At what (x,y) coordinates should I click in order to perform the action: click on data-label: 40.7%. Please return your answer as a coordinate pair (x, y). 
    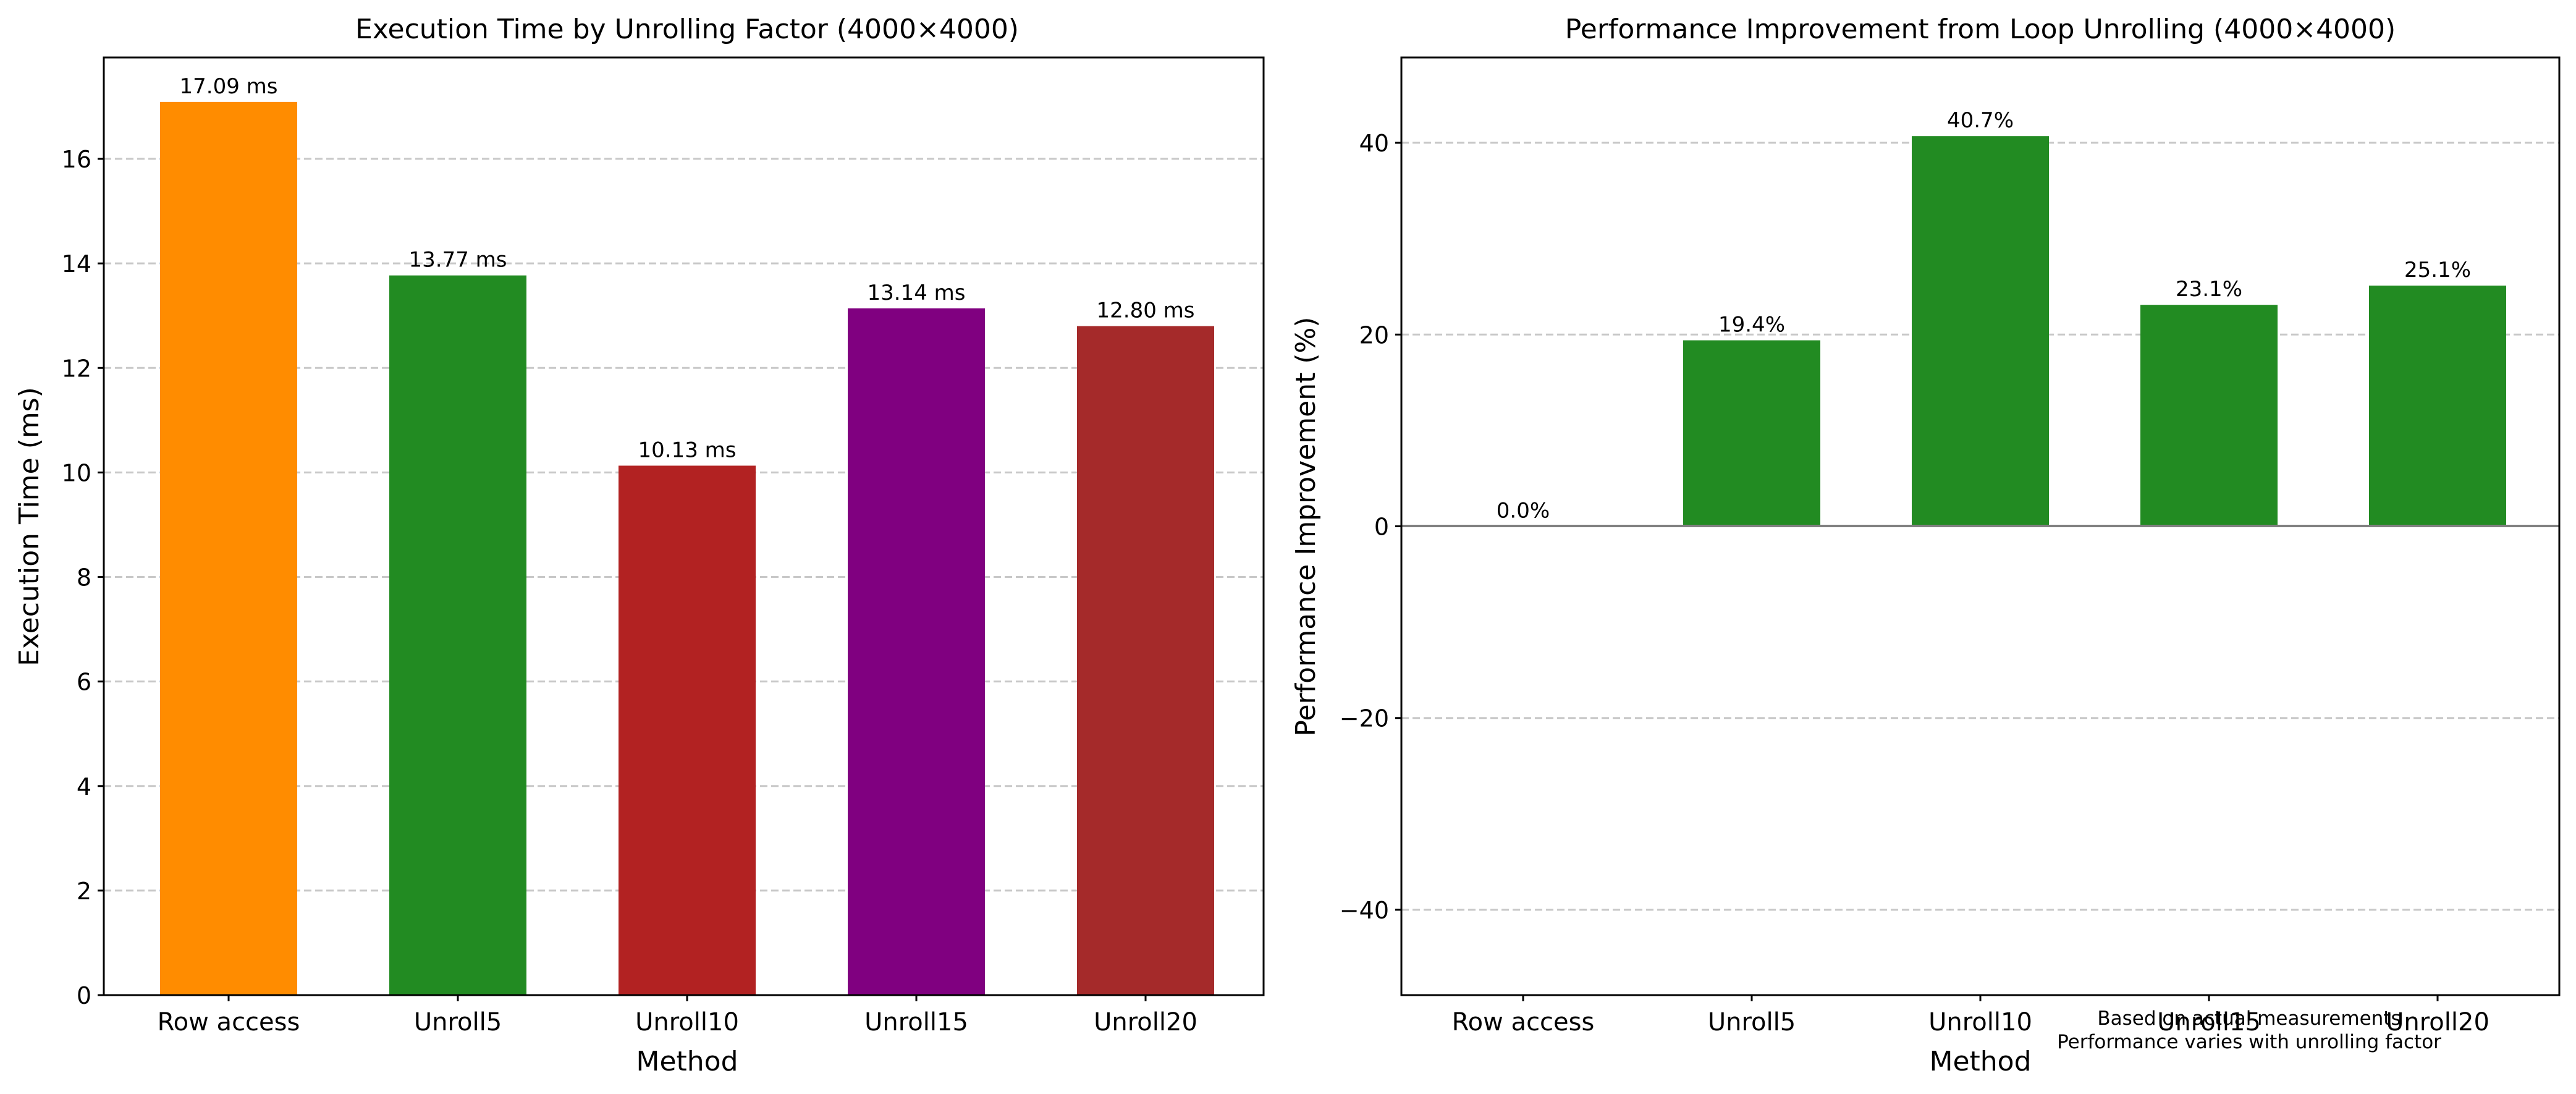
    Looking at the image, I should click on (1980, 120).